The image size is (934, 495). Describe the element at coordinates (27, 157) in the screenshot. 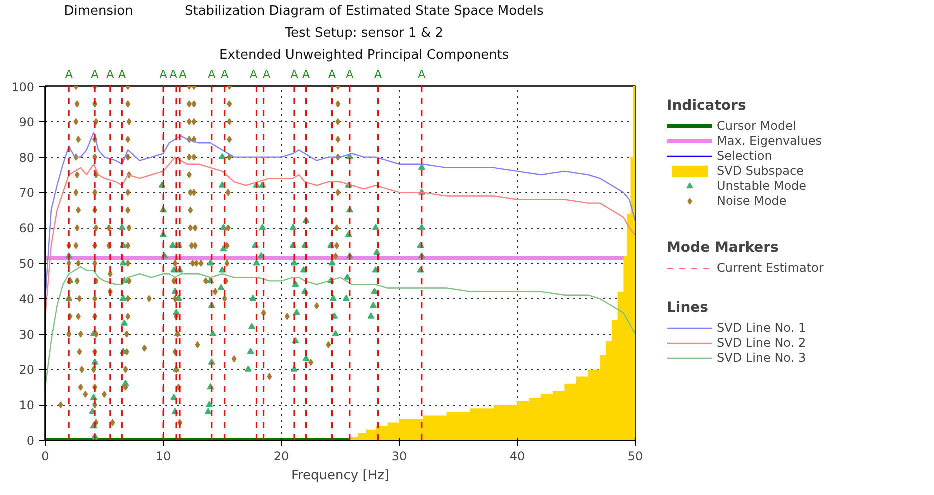

I see `y-tick-label: 80` at that location.